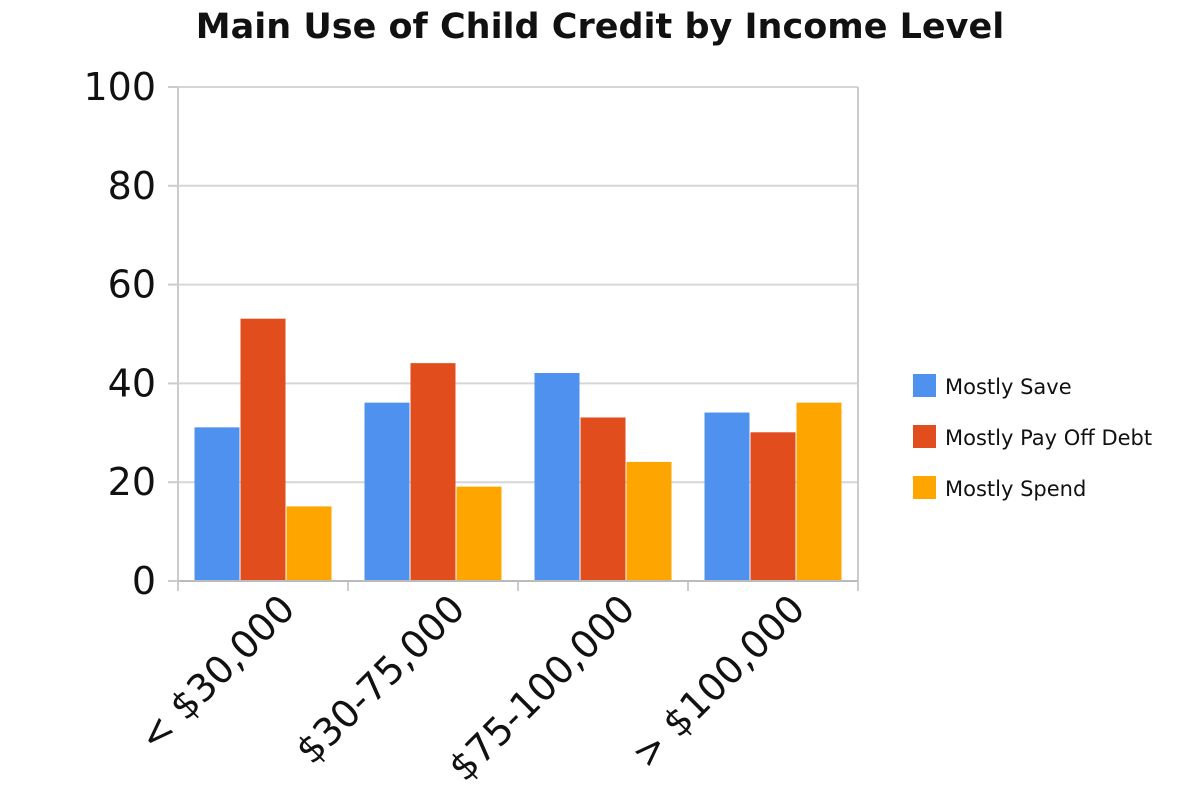  I want to click on y-tick-label: 80, so click(132, 186).